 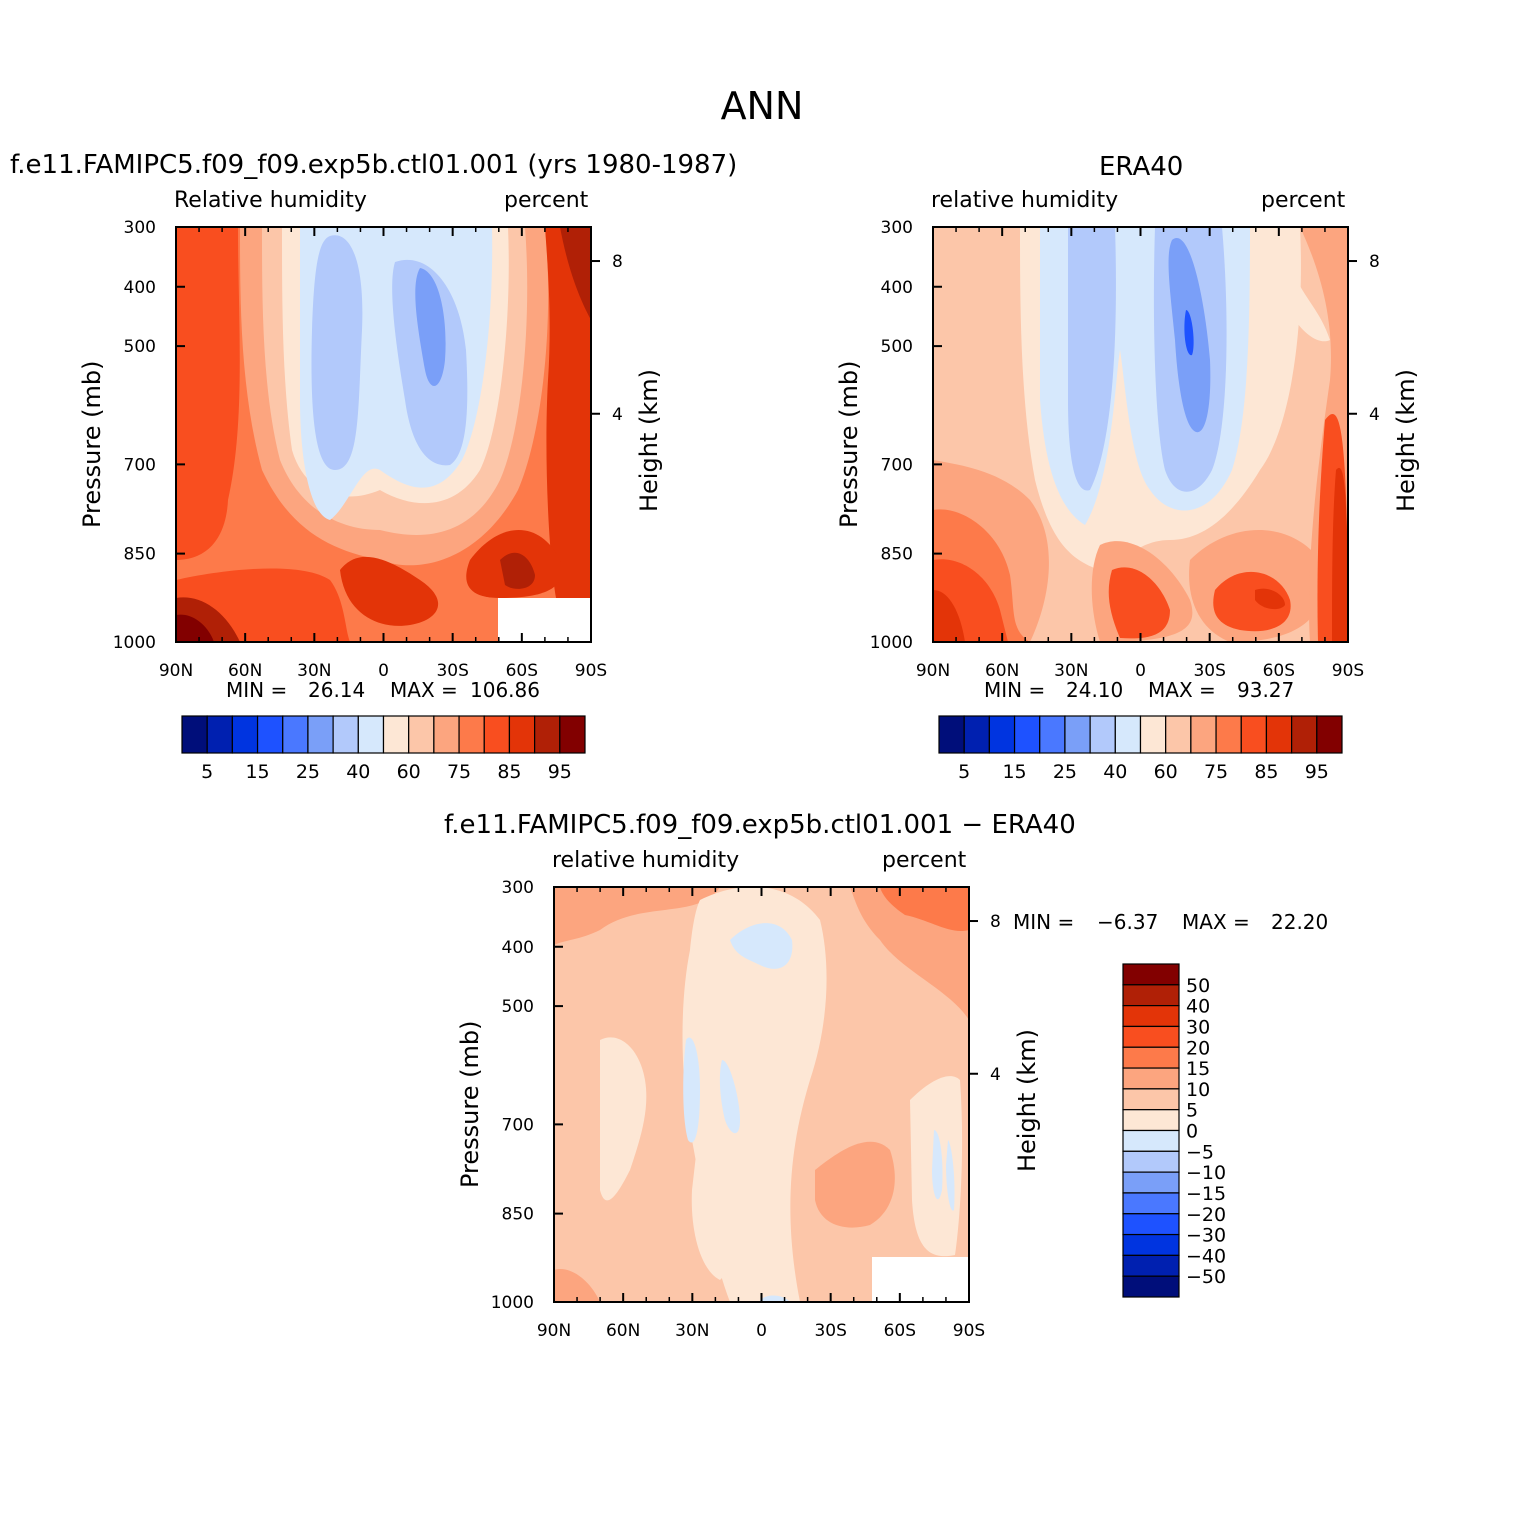 I want to click on panel2-units: percent, so click(x=1303, y=200).